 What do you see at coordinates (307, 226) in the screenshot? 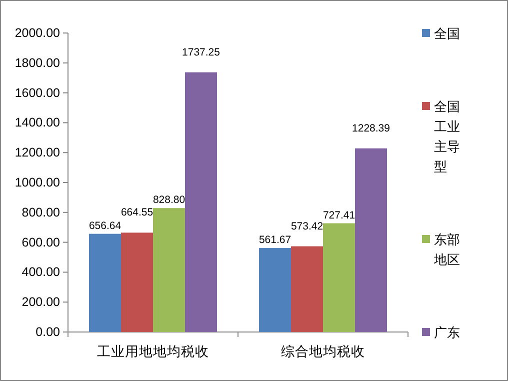
I see `data-label: 573.42` at bounding box center [307, 226].